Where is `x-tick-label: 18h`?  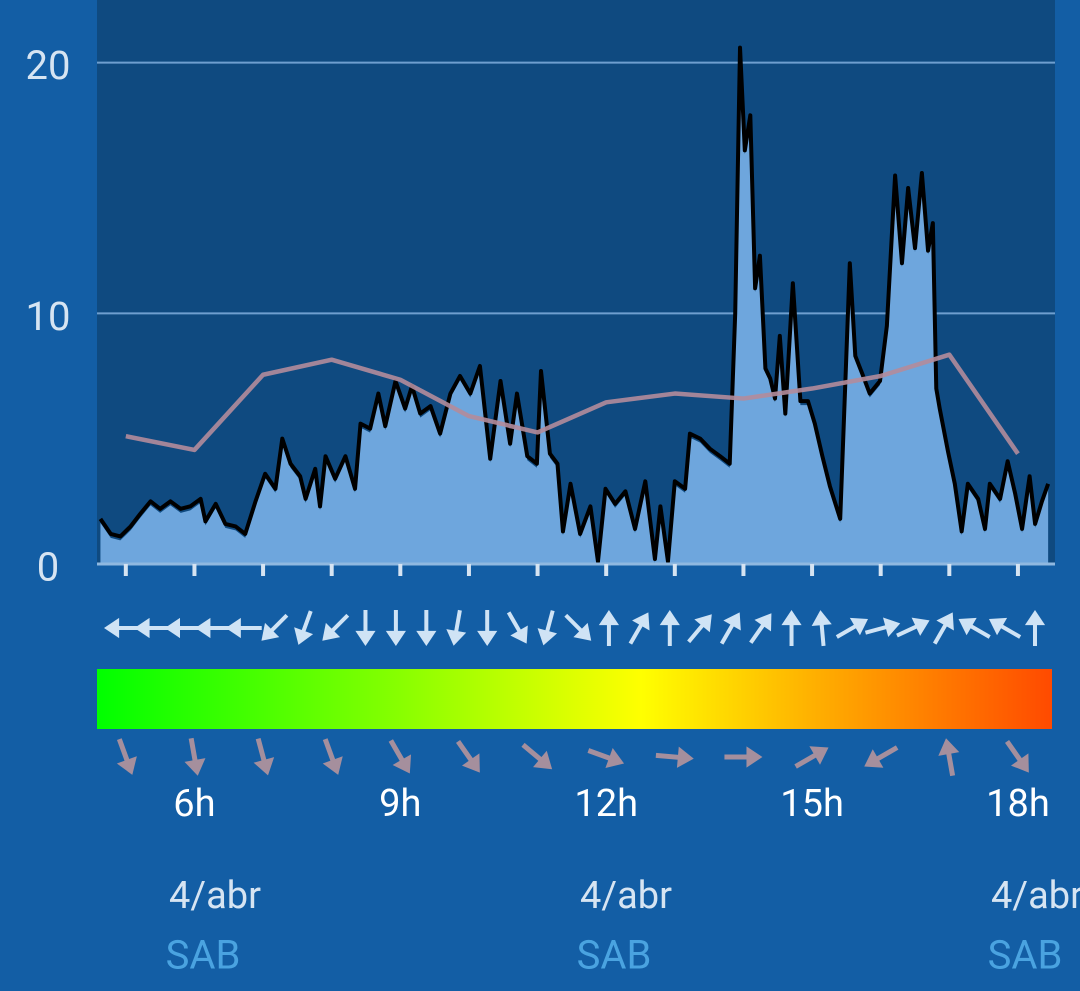 x-tick-label: 18h is located at coordinates (1018, 804).